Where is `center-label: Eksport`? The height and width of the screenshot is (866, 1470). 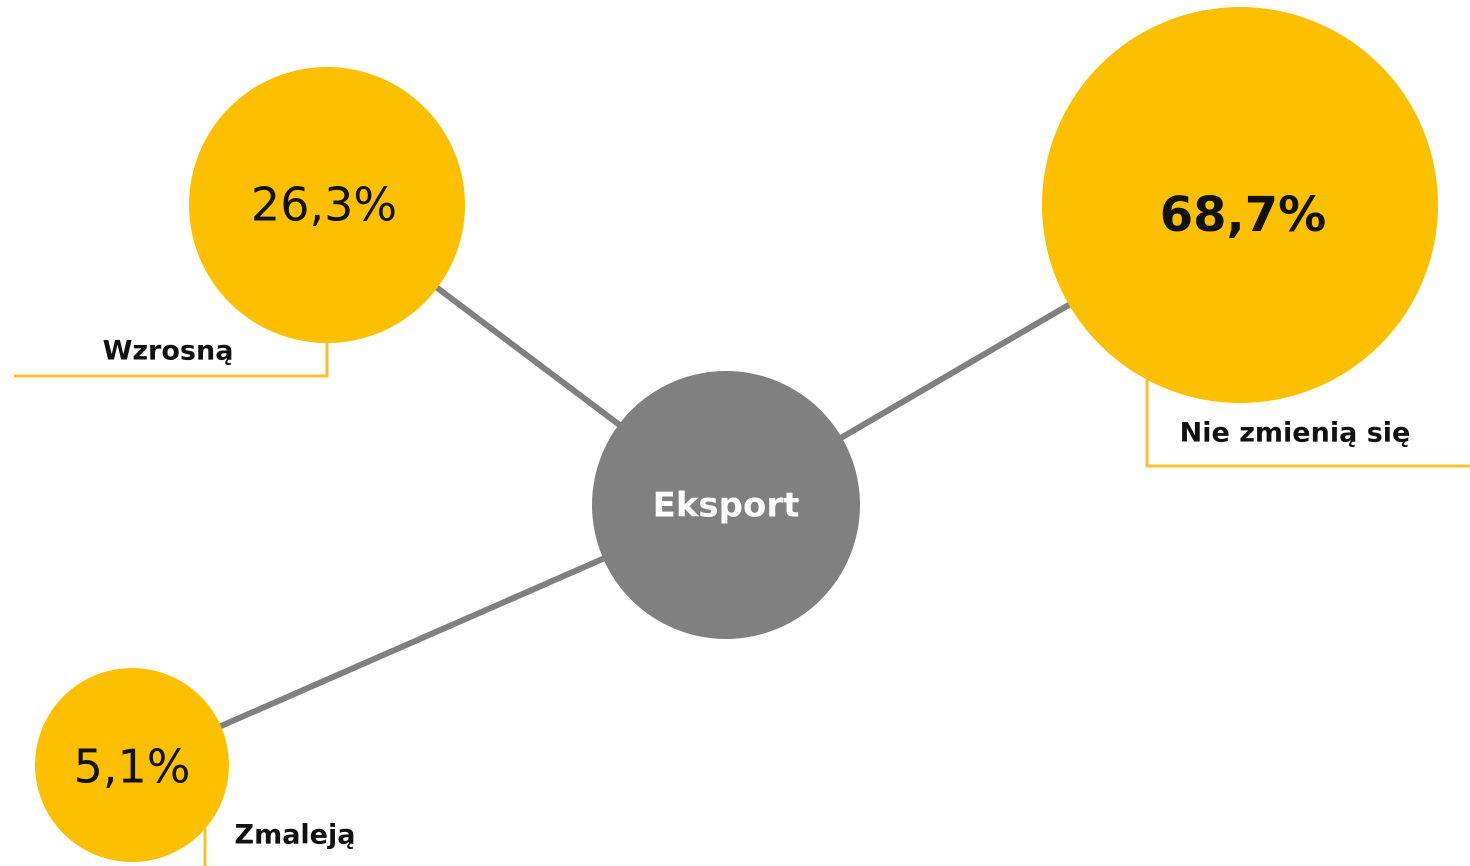
center-label: Eksport is located at coordinates (726, 506).